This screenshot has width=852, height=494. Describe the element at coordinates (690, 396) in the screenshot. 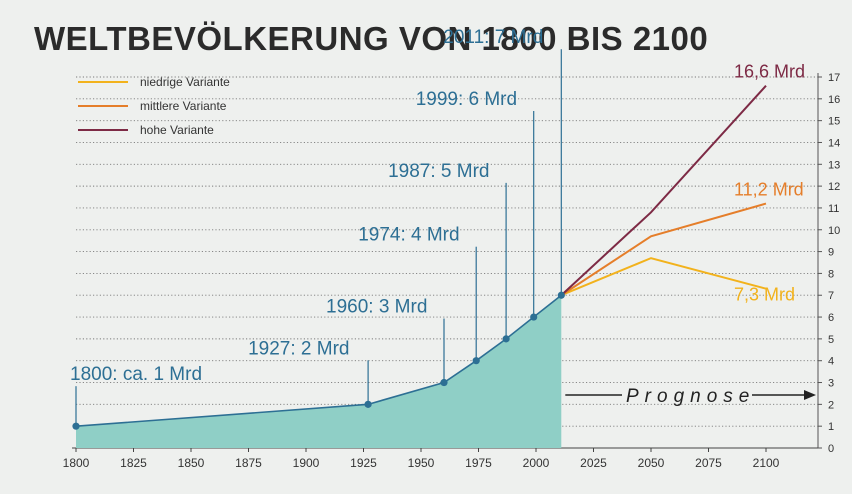

I see `prognose-label: Prognose` at that location.